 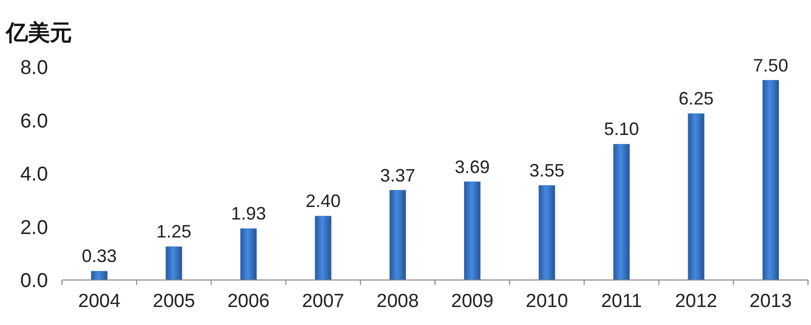 What do you see at coordinates (34, 227) in the screenshot?
I see `y-tick-label: 2.0` at bounding box center [34, 227].